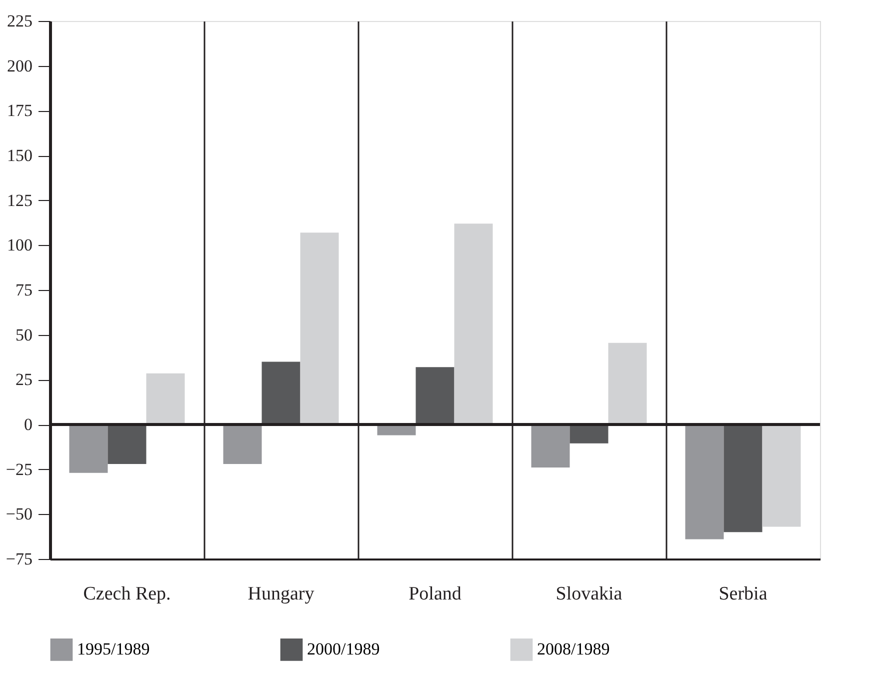 Image resolution: width=883 pixels, height=673 pixels. I want to click on y-tick-label: 50, so click(24, 334).